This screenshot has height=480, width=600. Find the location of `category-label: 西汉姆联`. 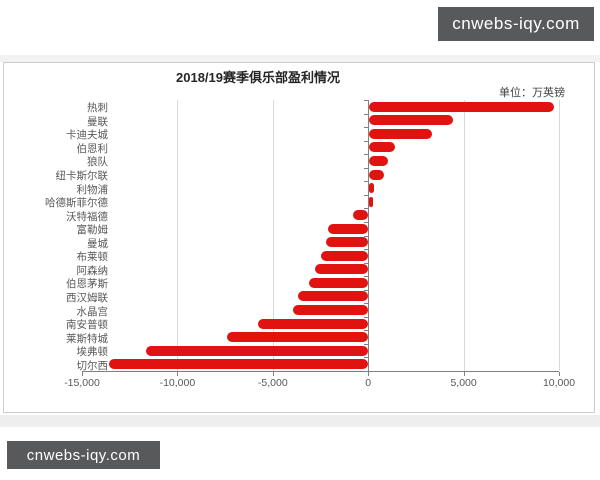

category-label: 西汉姆联 is located at coordinates (87, 297).